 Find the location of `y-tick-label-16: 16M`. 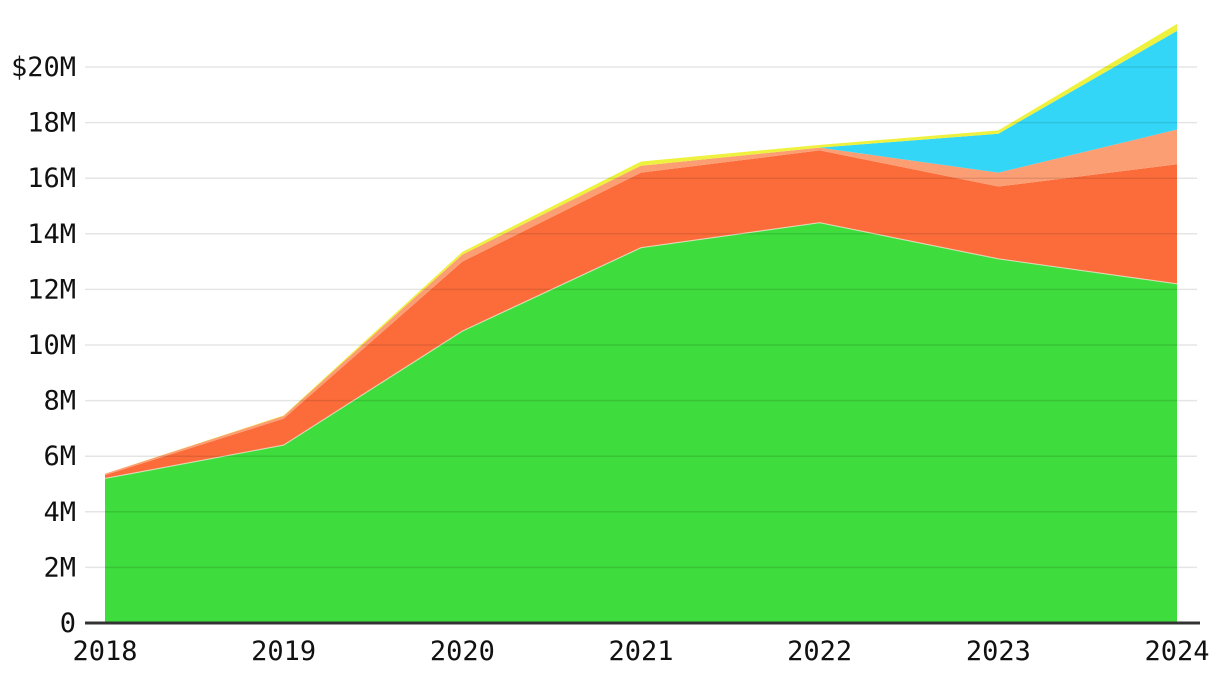

y-tick-label-16: 16M is located at coordinates (51, 178).